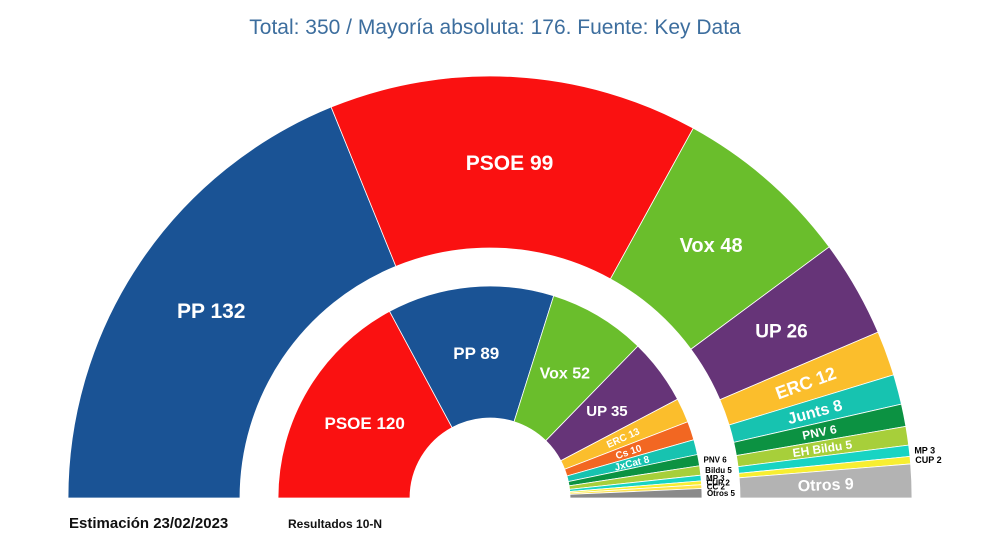  I want to click on estimate-label-pp: PP 132, so click(211, 311).